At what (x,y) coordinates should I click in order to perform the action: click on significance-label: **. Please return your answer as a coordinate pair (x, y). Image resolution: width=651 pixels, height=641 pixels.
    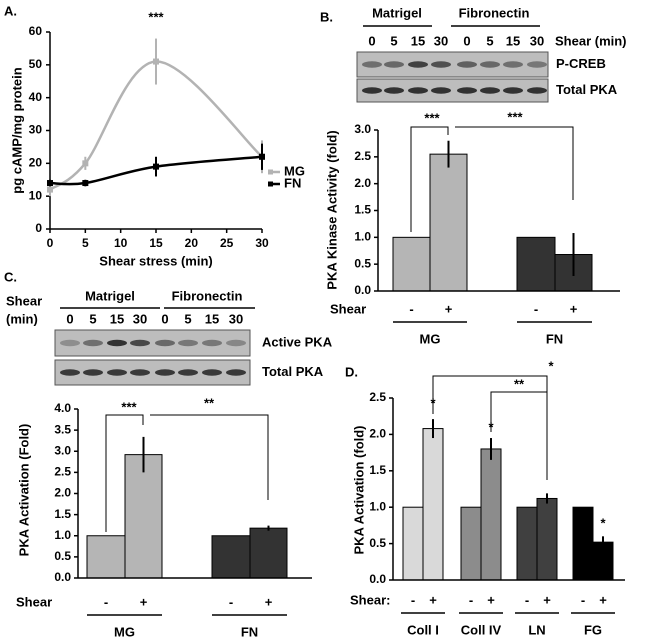
    Looking at the image, I should click on (519, 383).